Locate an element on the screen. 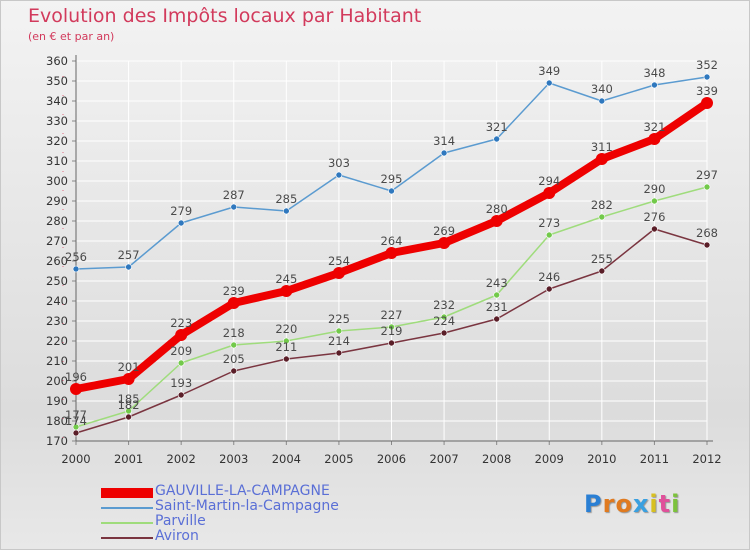  x-tick-label: 2004 is located at coordinates (286, 459).